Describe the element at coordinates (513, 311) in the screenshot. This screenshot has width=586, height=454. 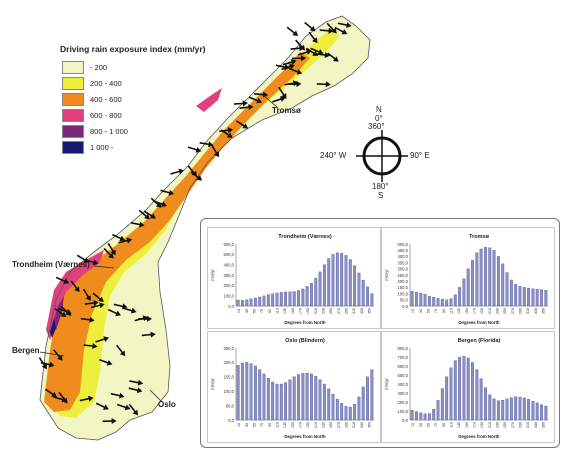
I see `x-tick-label: 270` at that location.